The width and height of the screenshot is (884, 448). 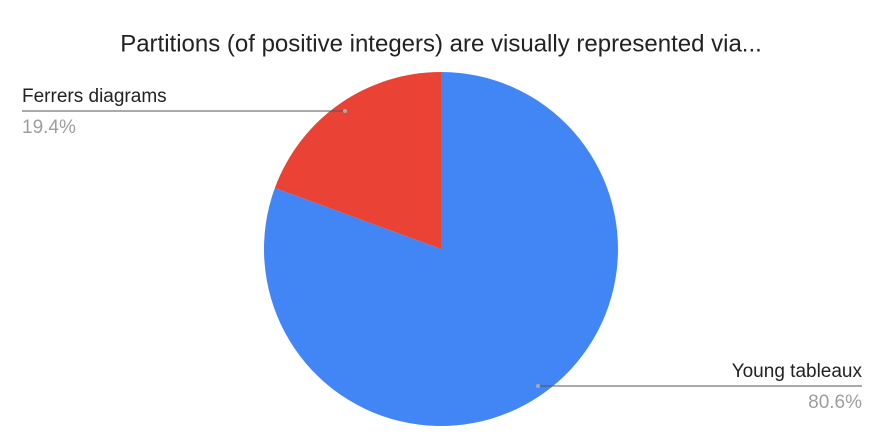 I want to click on slice-value: 19.4%, so click(x=49, y=127).